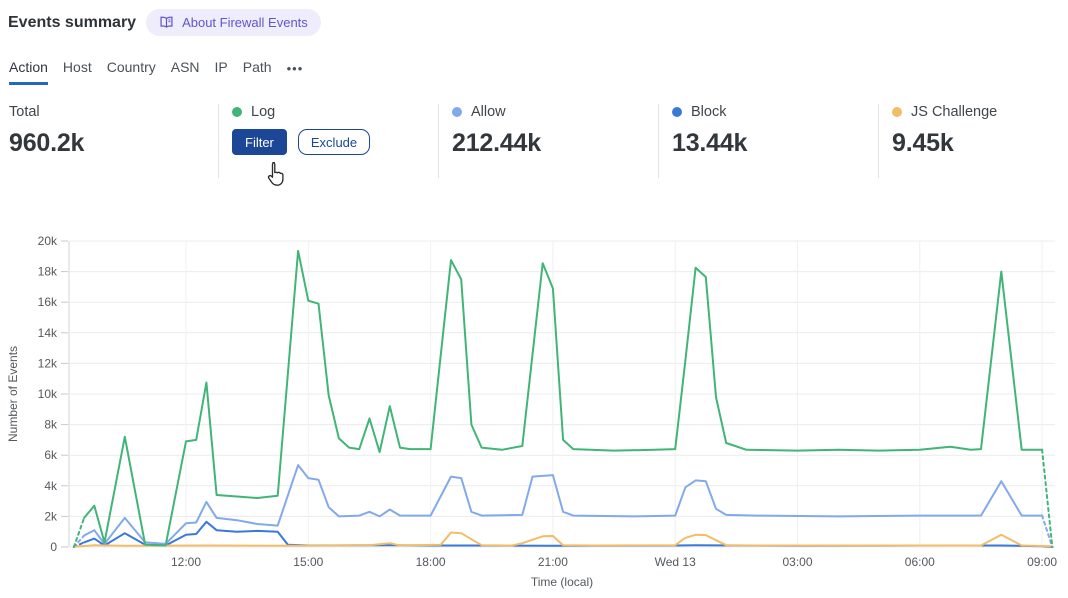 The height and width of the screenshot is (598, 1068). What do you see at coordinates (920, 562) in the screenshot?
I see `x-tick-label: 06:00` at bounding box center [920, 562].